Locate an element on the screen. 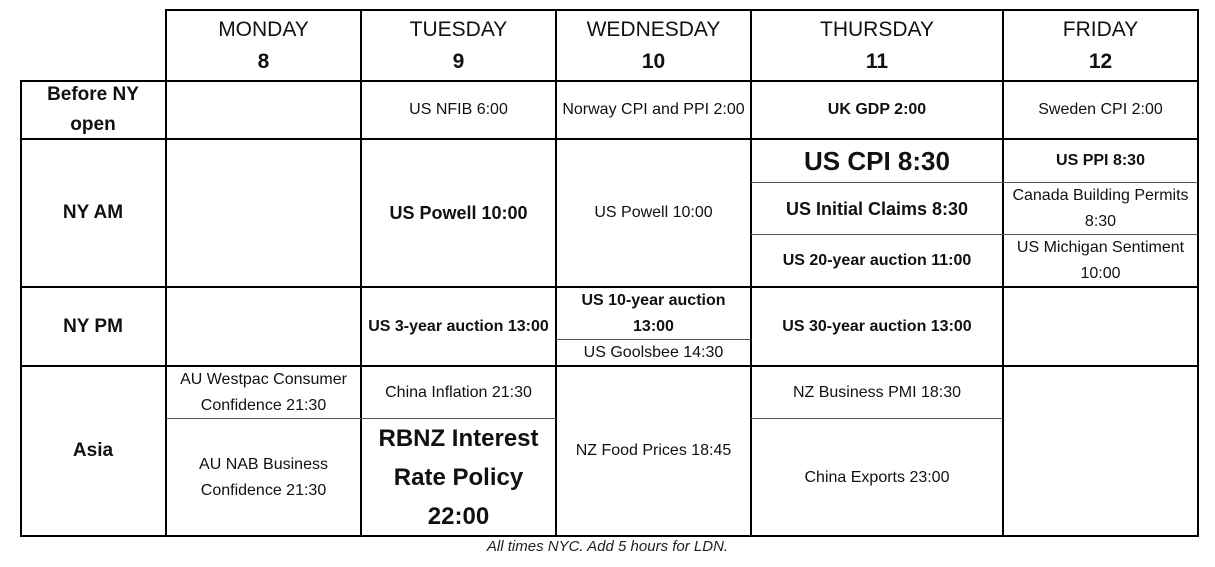 Image resolution: width=1215 pixels, height=567 pixels. event-thu-am-2: US Initial Claims 8:30 is located at coordinates (877, 209).